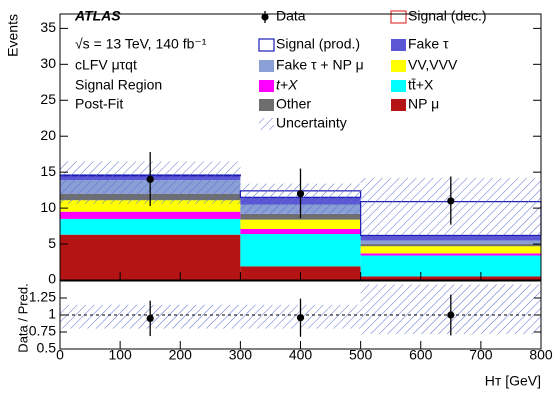 The width and height of the screenshot is (557, 397). Describe the element at coordinates (13, 35) in the screenshot. I see `y-axis-label: Events` at that location.